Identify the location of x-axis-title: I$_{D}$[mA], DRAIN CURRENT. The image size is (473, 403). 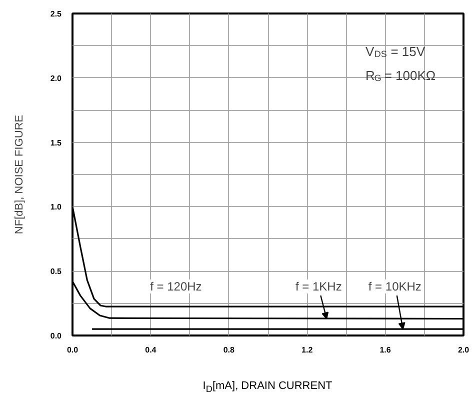
(267, 387).